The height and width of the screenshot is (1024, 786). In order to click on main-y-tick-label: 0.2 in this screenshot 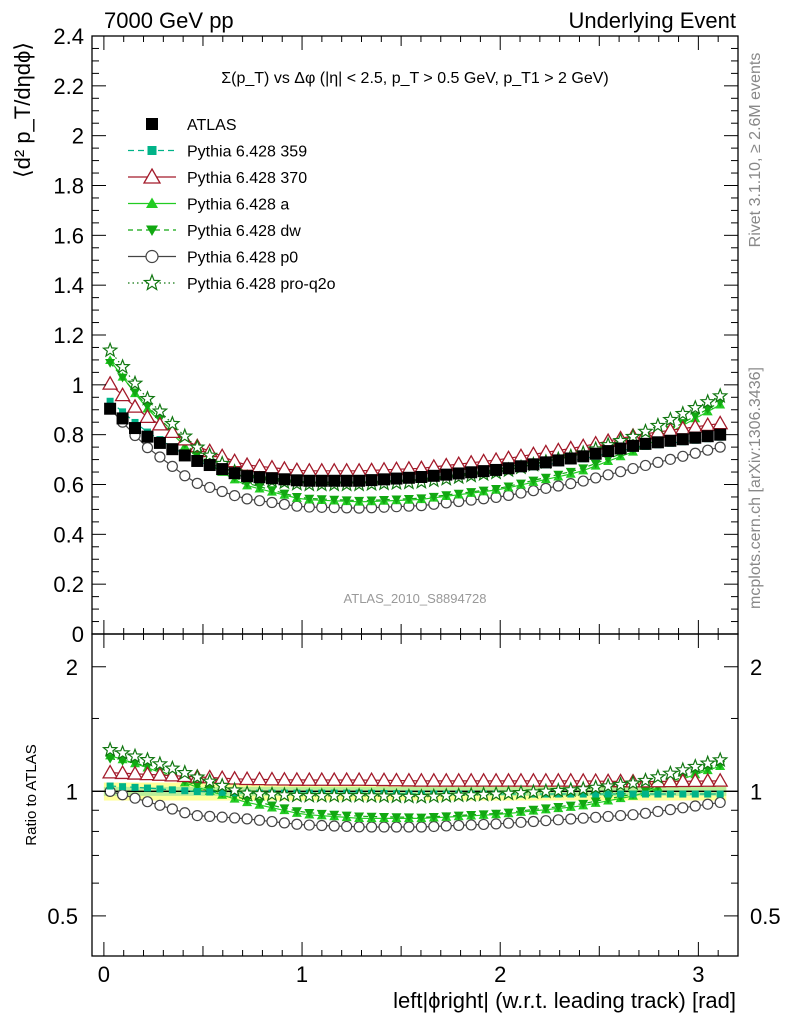, I will do `click(68, 584)`.